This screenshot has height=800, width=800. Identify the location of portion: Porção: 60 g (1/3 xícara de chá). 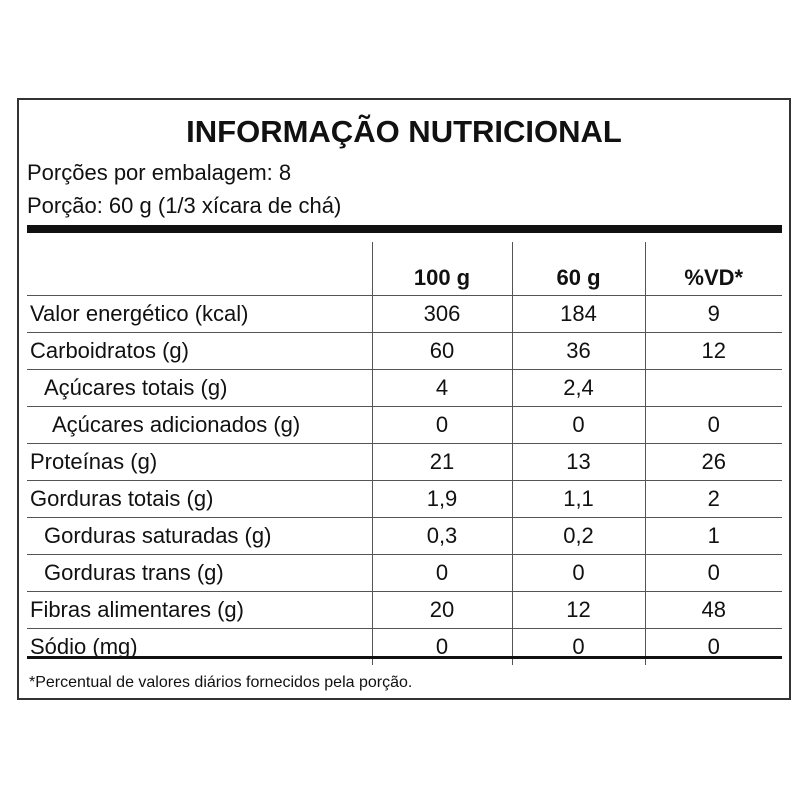
(184, 205).